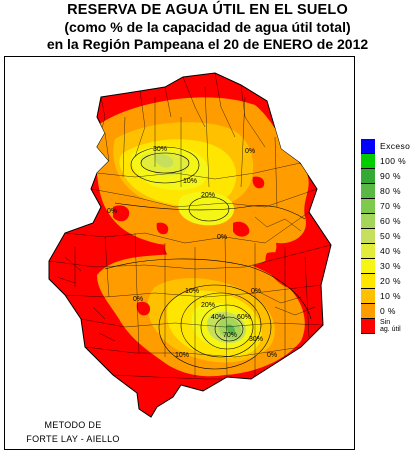 This screenshot has width=415, height=452. I want to click on legend-label: Exceso, so click(395, 146).